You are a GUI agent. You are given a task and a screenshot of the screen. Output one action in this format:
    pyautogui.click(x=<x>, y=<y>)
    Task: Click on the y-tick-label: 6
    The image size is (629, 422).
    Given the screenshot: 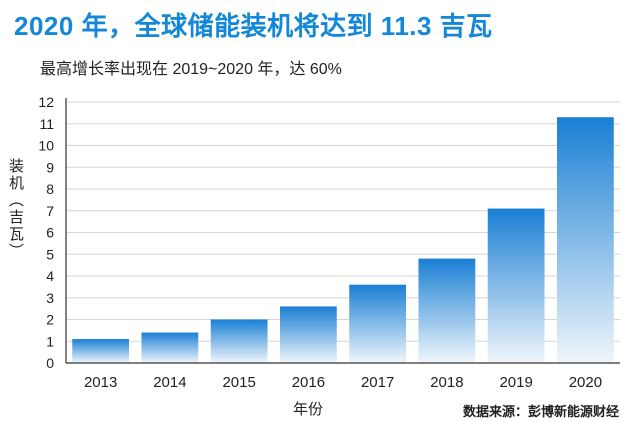 What is the action you would take?
    pyautogui.click(x=50, y=233)
    